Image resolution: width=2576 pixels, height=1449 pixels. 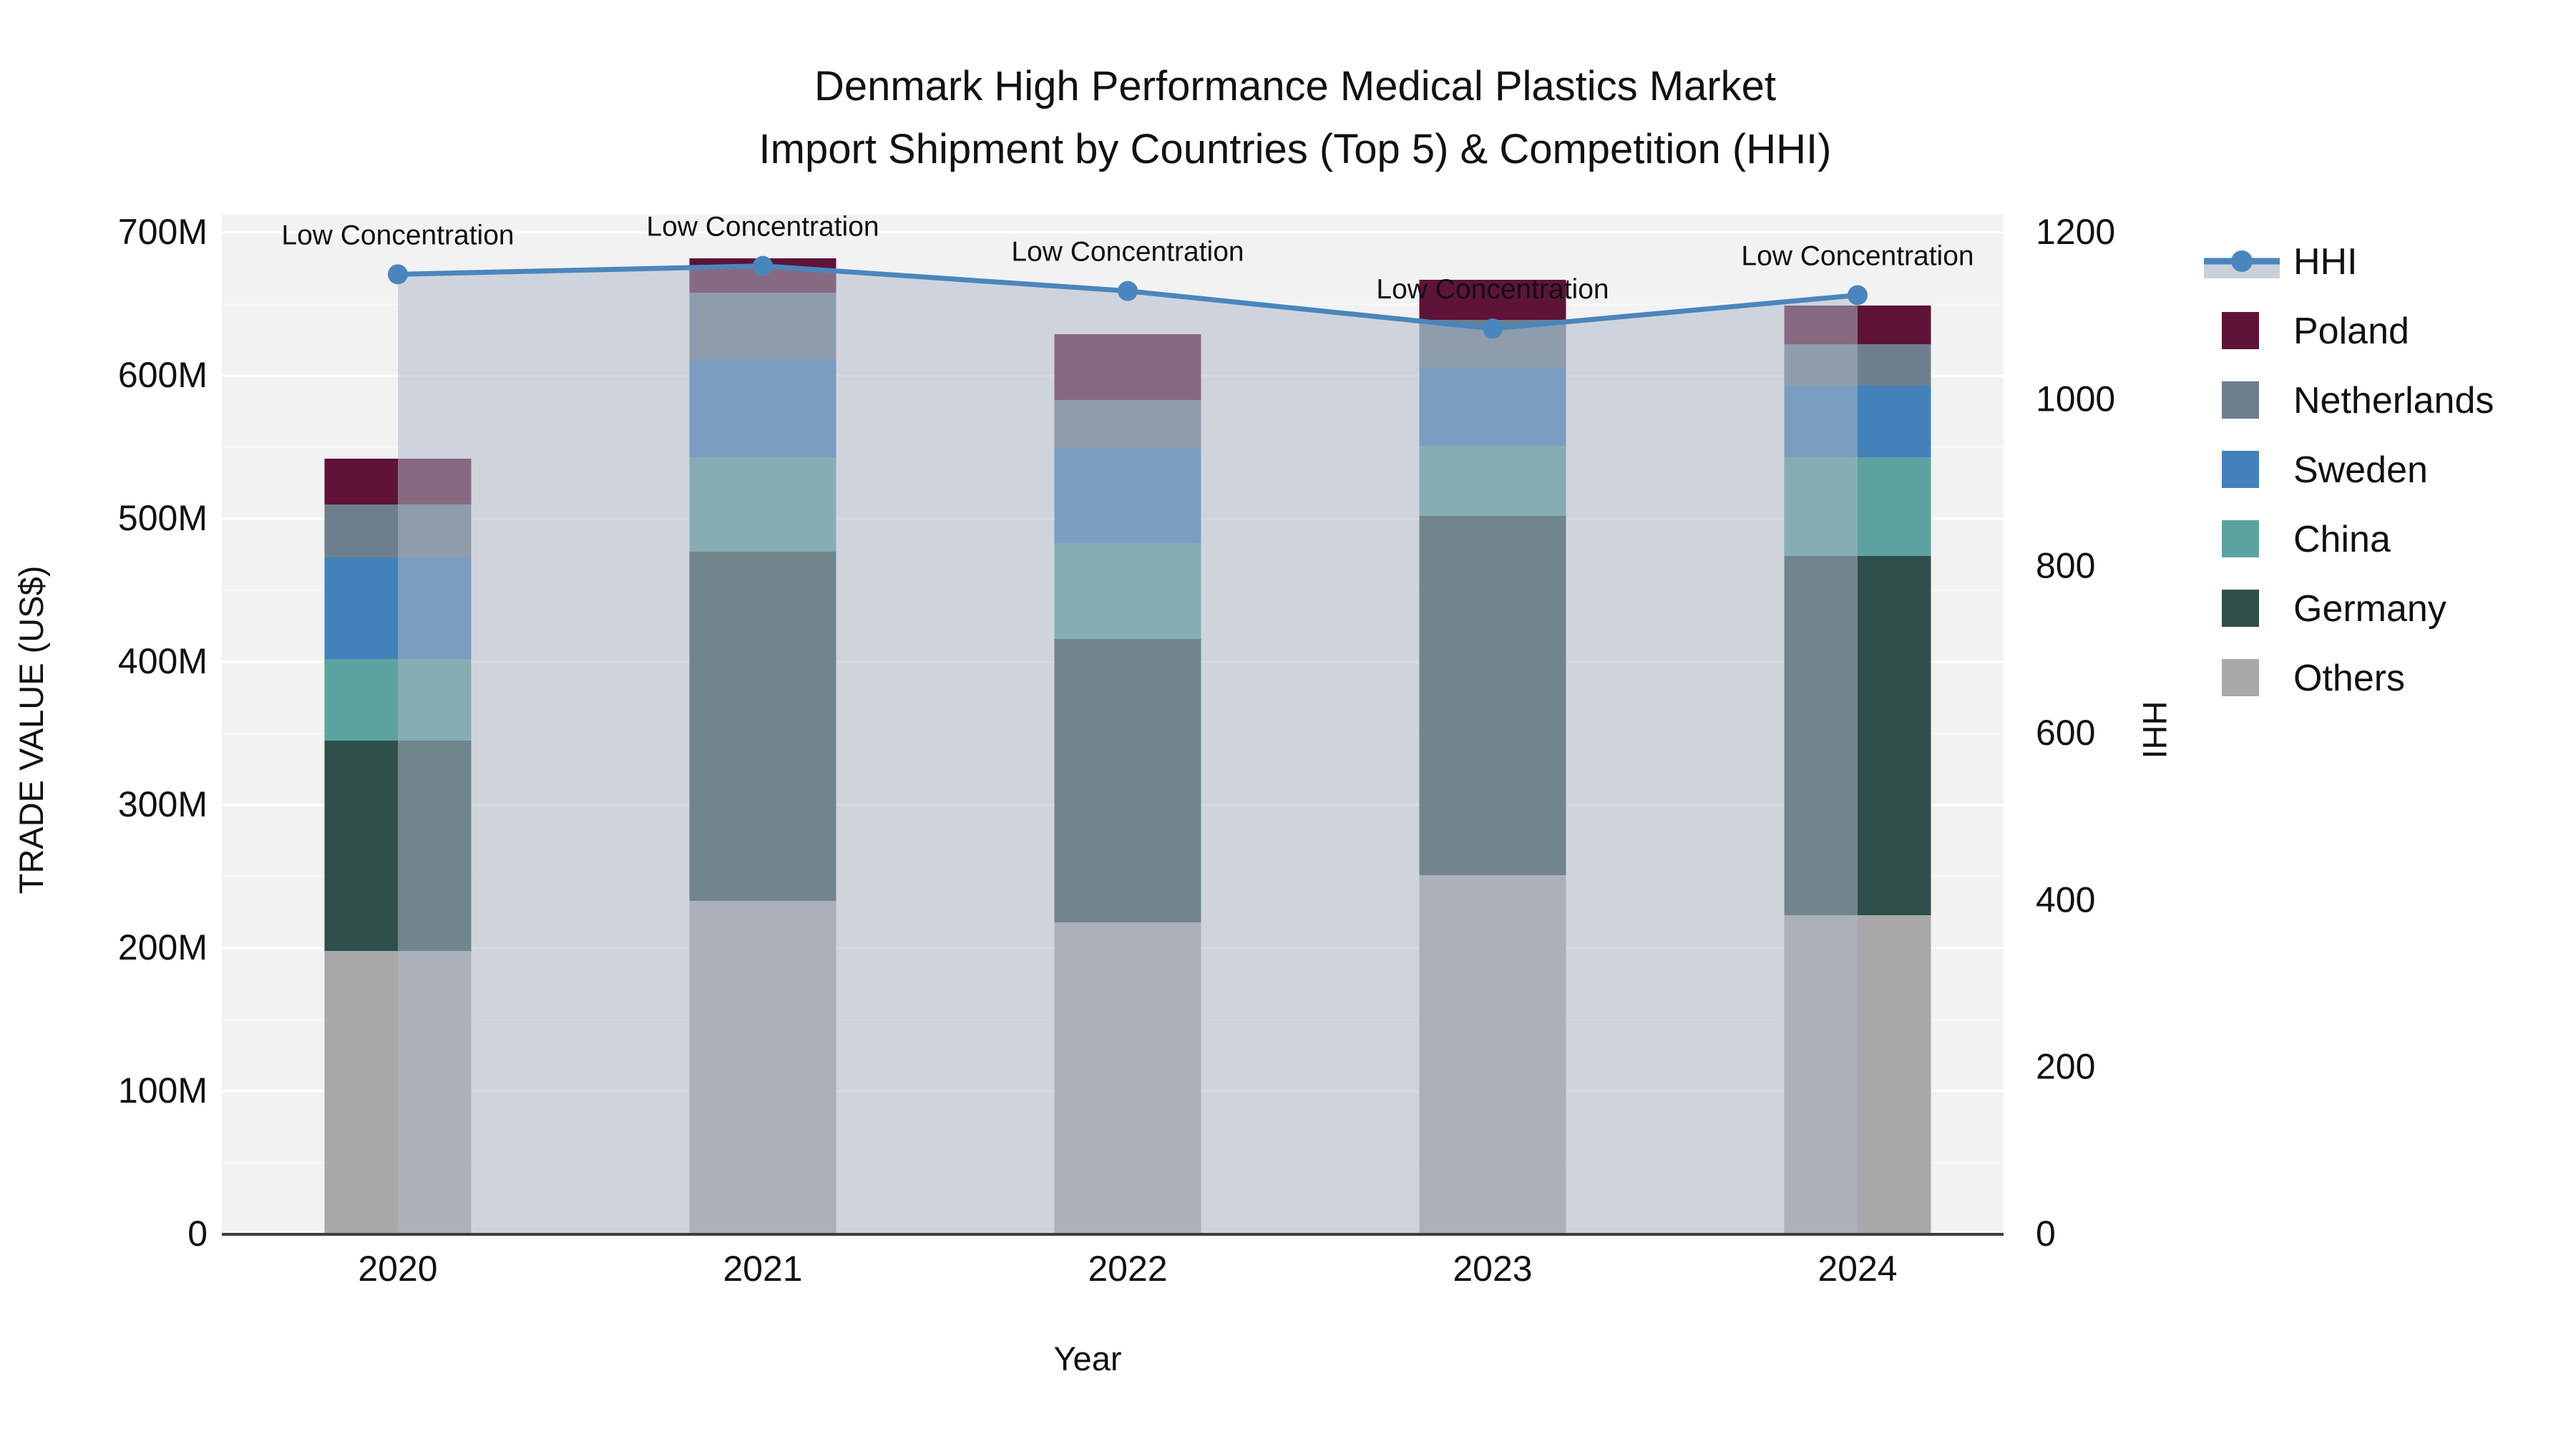 What do you see at coordinates (1127, 1269) in the screenshot?
I see `x-tick-label-2022: 2022` at bounding box center [1127, 1269].